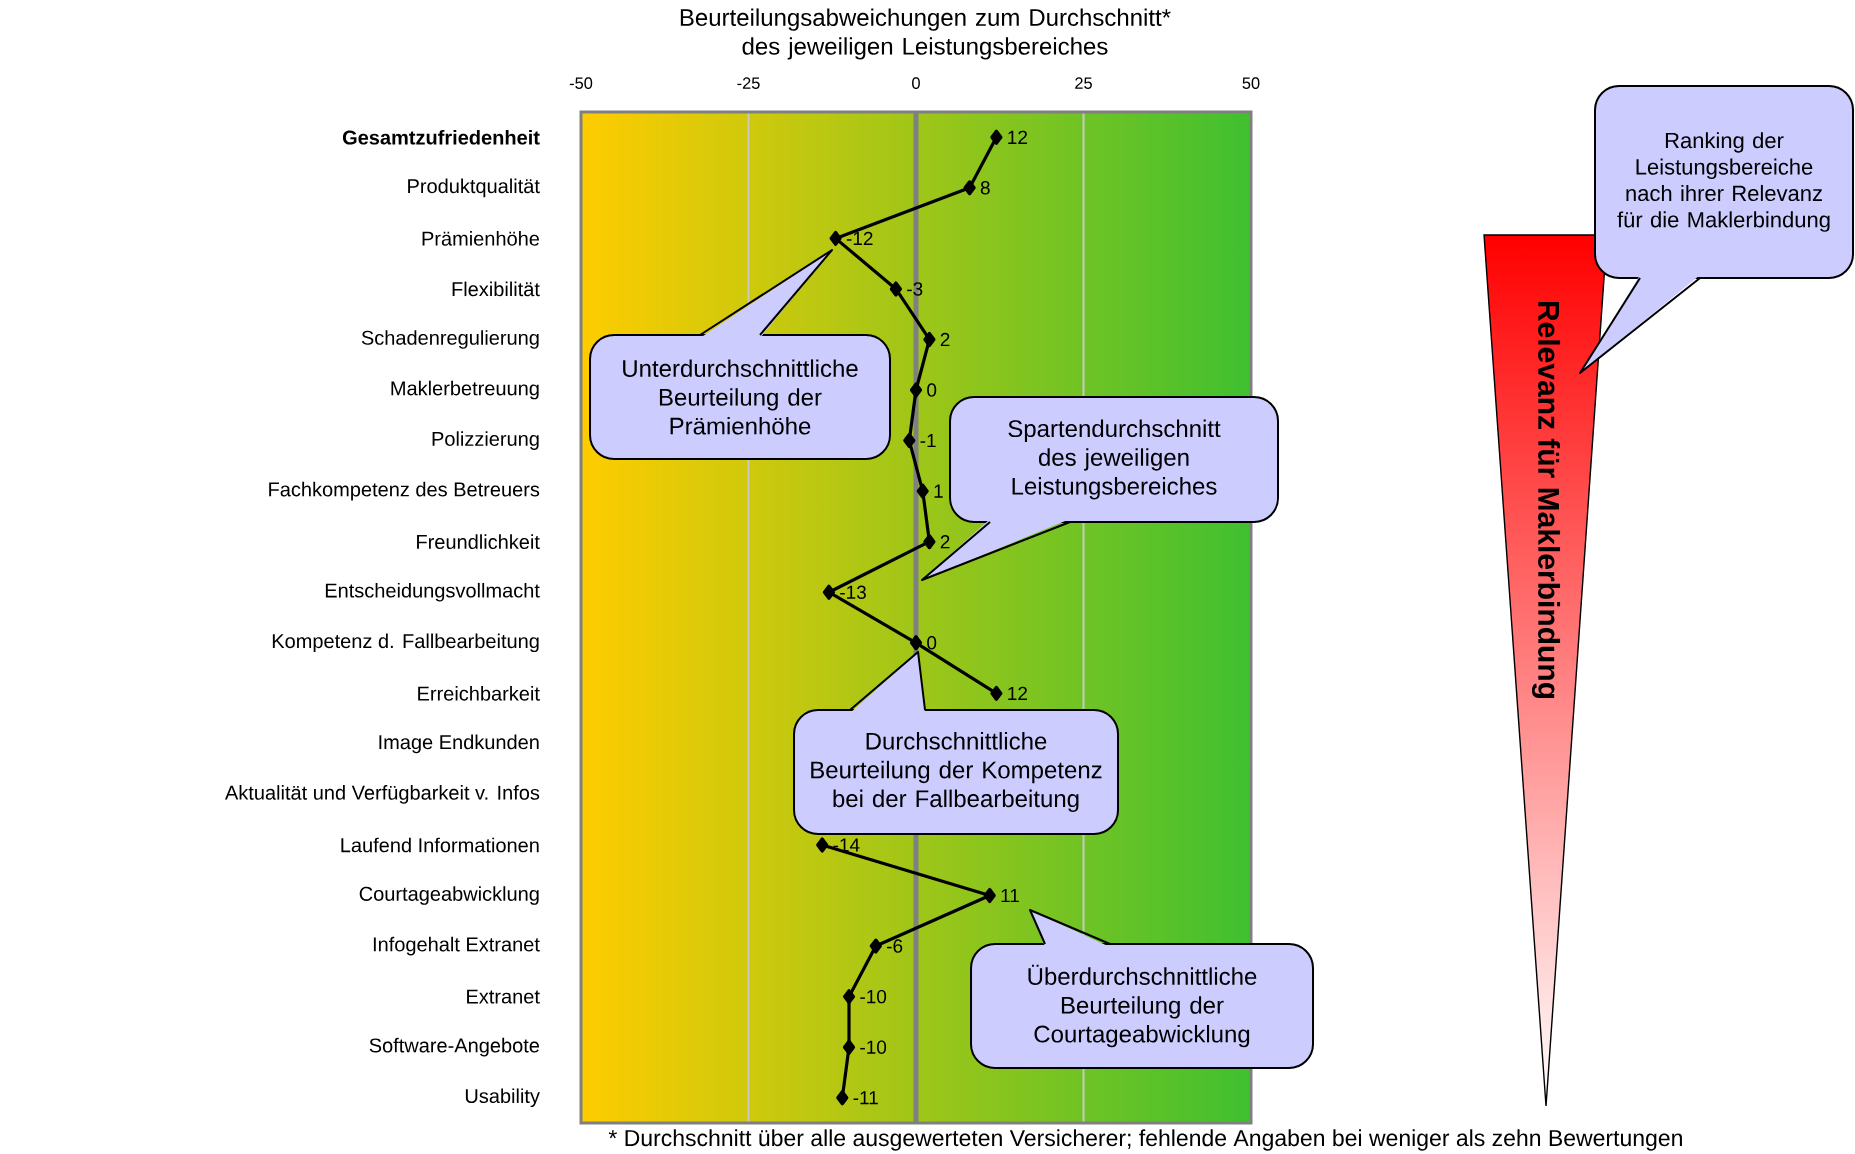  What do you see at coordinates (449, 895) in the screenshot?
I see `y-tick-label: Courtageabwicklung` at bounding box center [449, 895].